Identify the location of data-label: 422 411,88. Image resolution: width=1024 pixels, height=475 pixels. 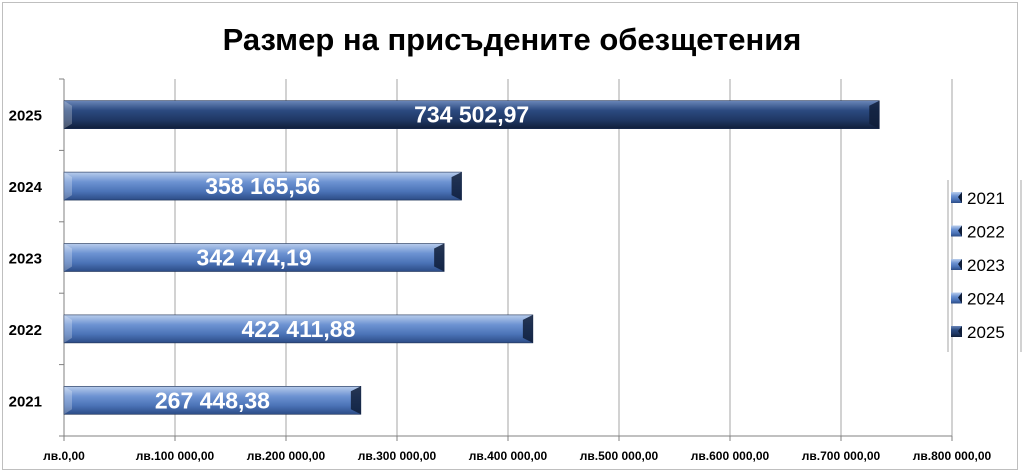
(299, 329).